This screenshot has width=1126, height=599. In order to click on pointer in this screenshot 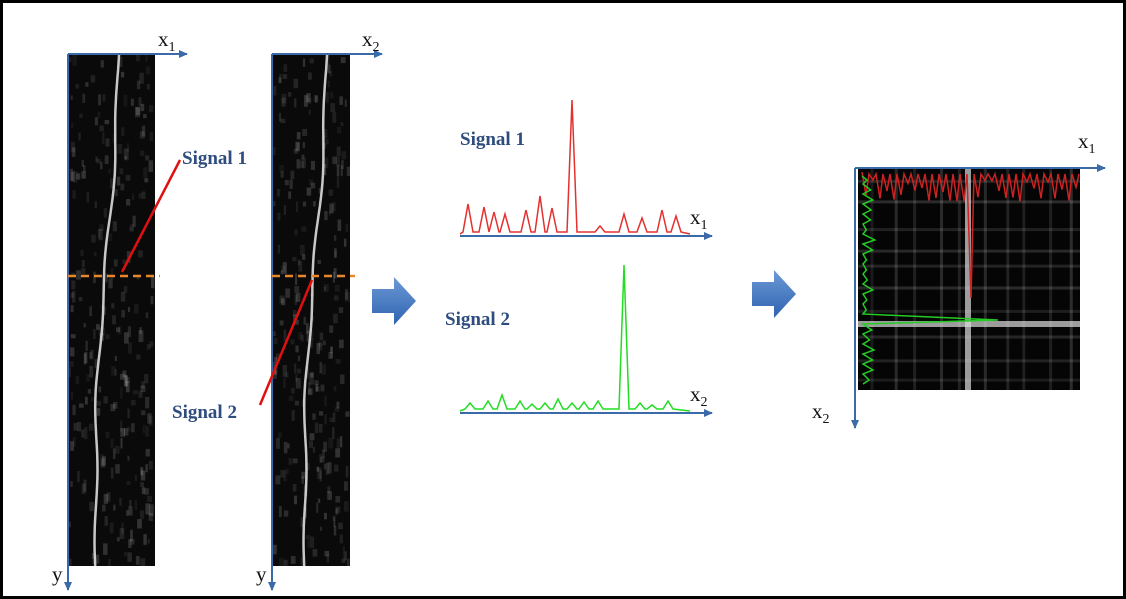, I will do `click(286, 342)`.